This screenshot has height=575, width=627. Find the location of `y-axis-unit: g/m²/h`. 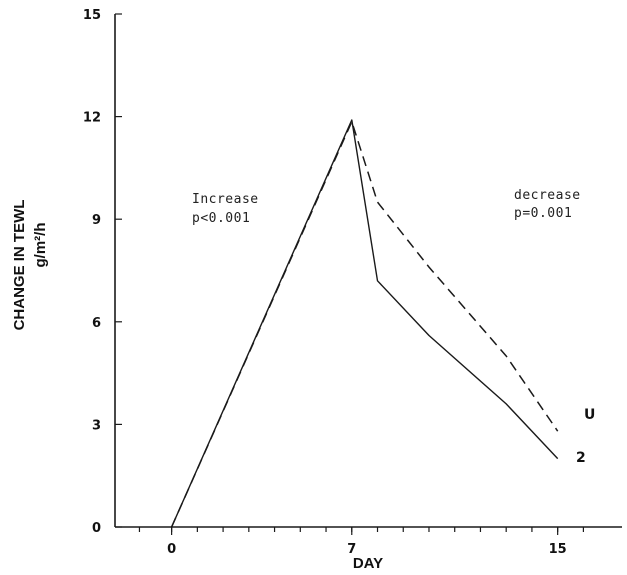

y-axis-unit: g/m²/h is located at coordinates (40, 245).